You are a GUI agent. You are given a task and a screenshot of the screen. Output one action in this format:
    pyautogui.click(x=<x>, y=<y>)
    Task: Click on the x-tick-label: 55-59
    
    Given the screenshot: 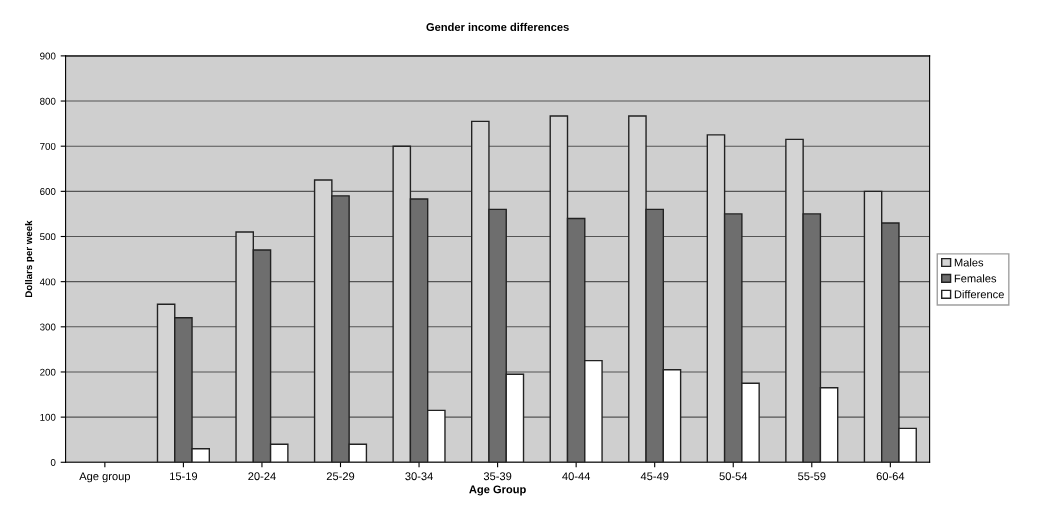 What is the action you would take?
    pyautogui.click(x=812, y=476)
    